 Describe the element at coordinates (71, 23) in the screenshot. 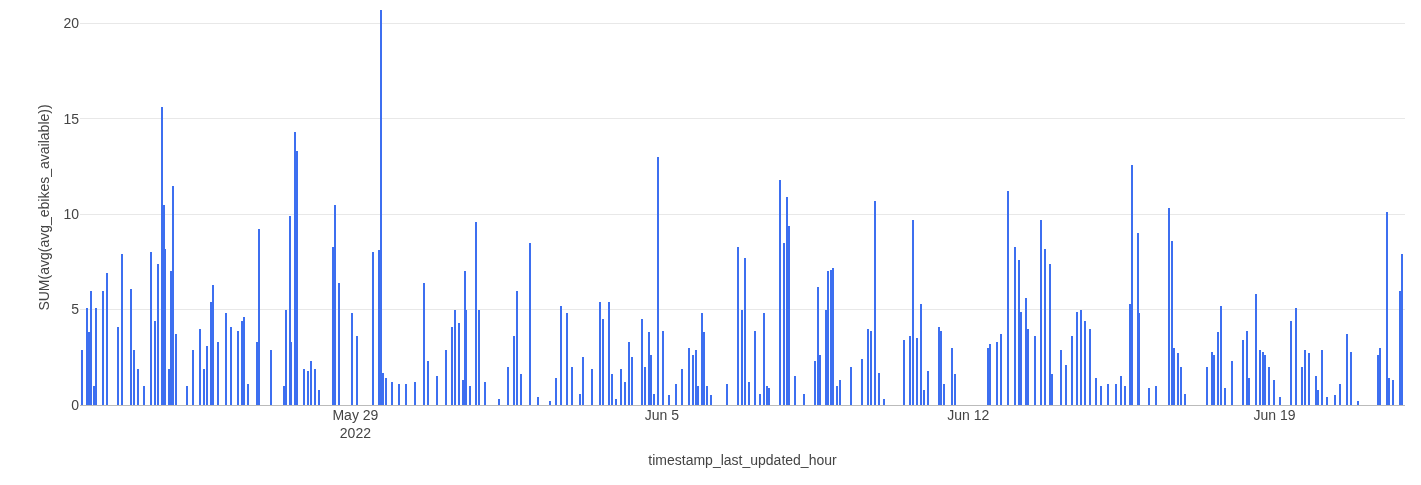

I see `y-tick-label: 20` at that location.